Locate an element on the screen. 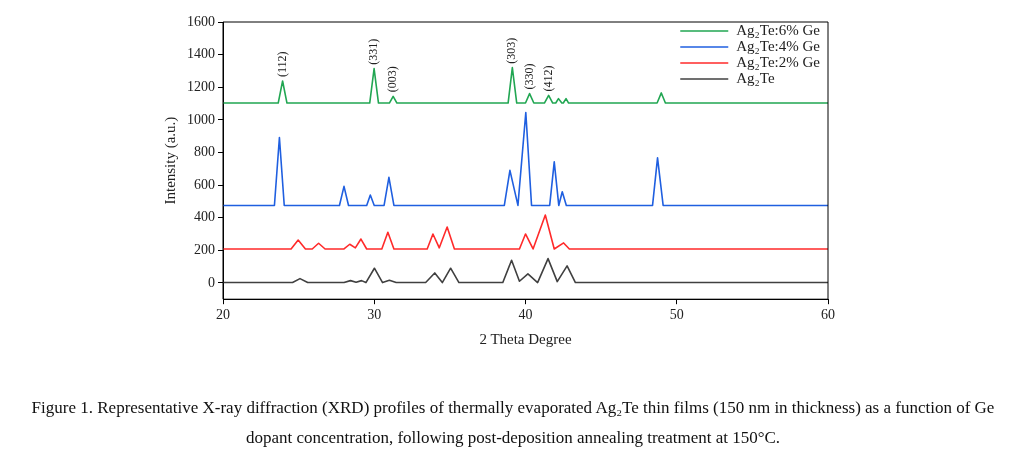 The image size is (1026, 470). y-axis-title: Intensity (a.u.) is located at coordinates (170, 160).